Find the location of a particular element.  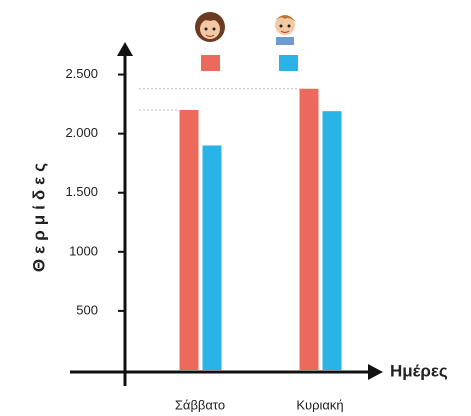

x-tick-label: Σάββατο is located at coordinates (200, 404).